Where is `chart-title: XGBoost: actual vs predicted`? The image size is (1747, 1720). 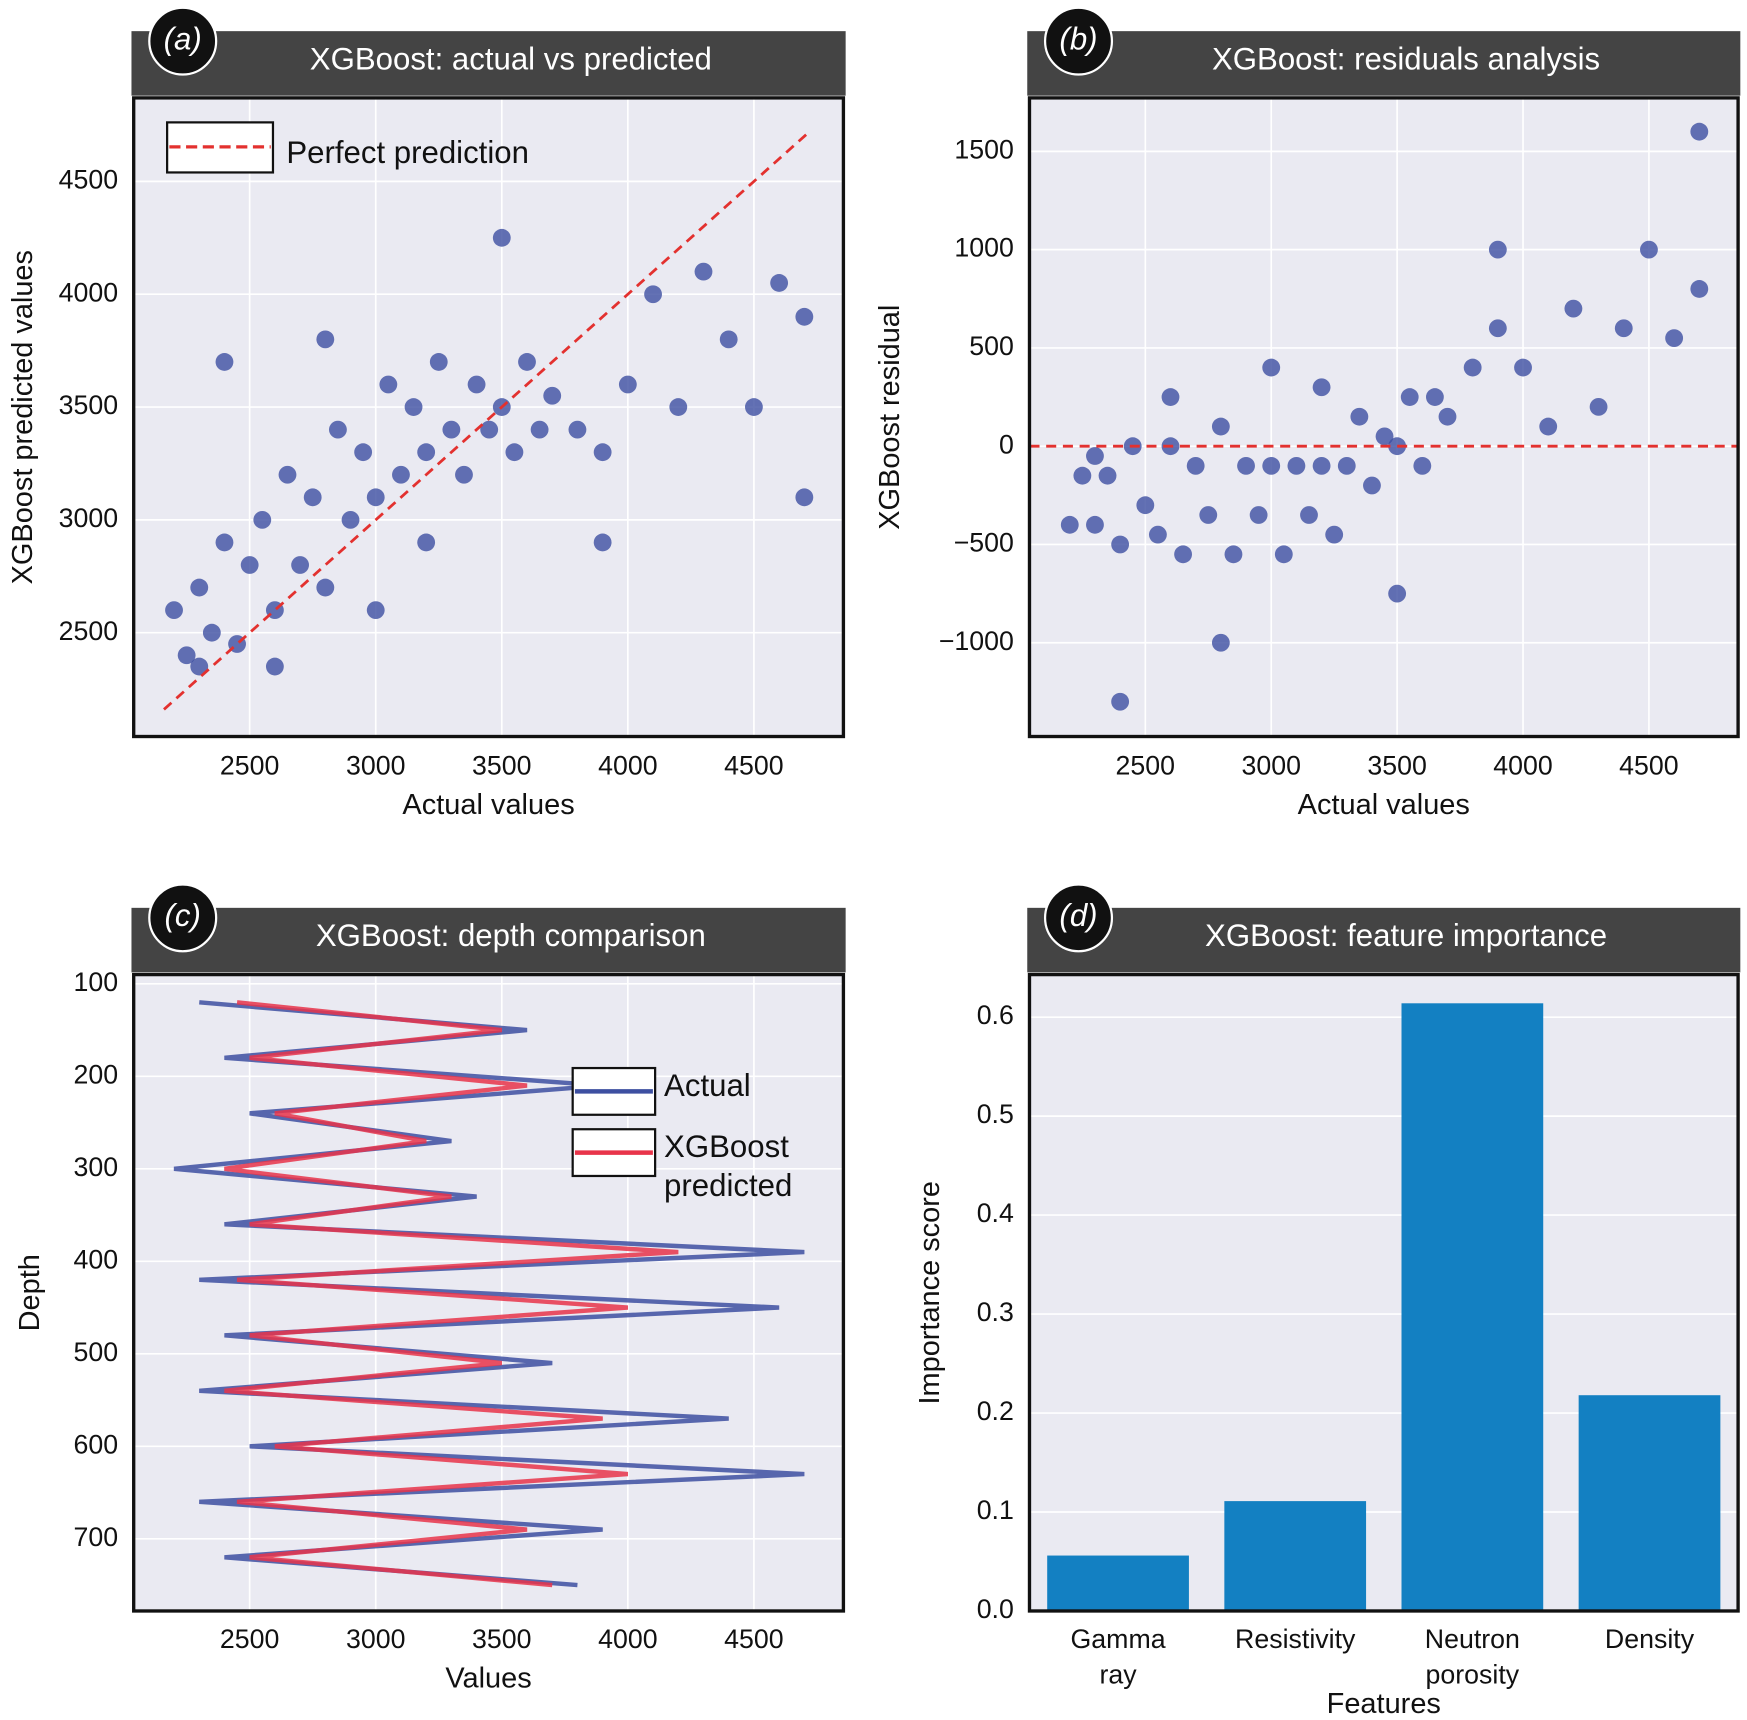
chart-title: XGBoost: actual vs predicted is located at coordinates (511, 58).